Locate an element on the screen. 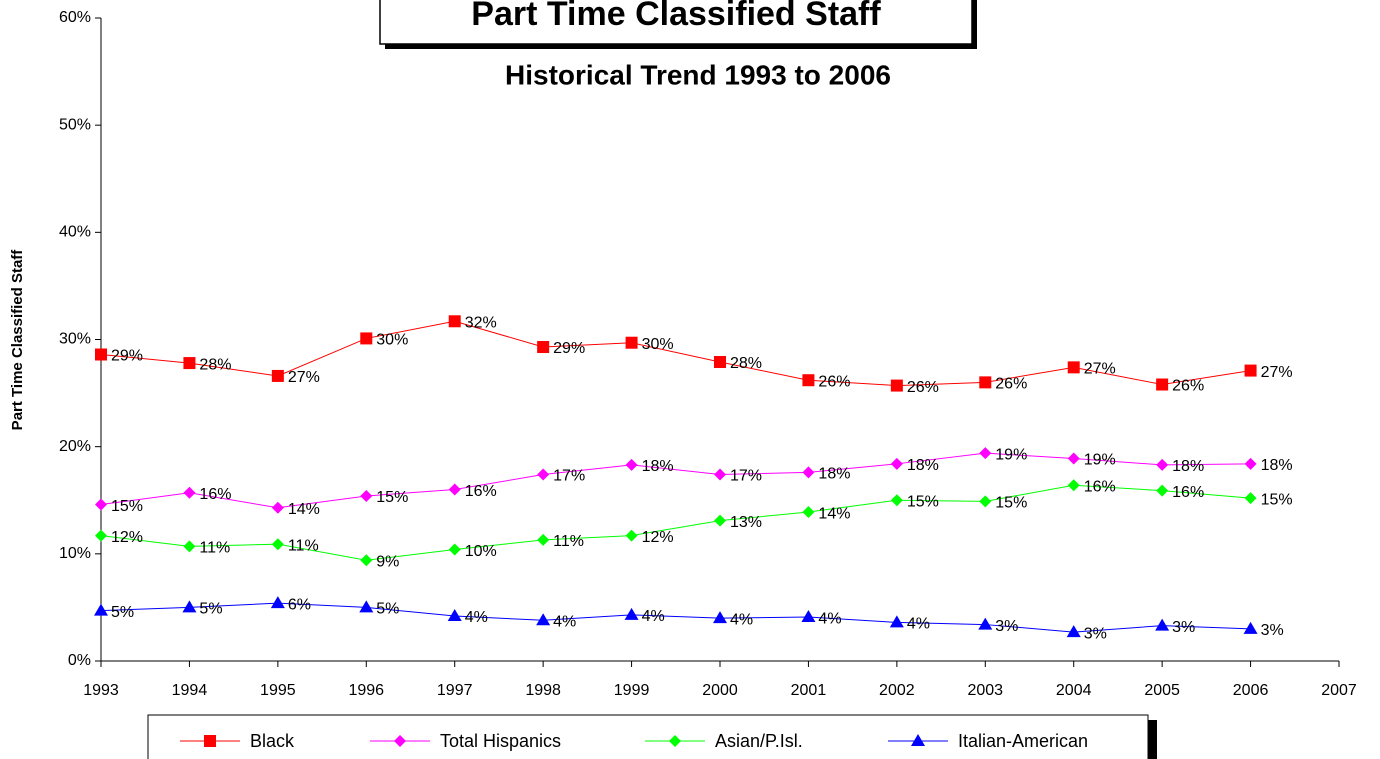 This screenshot has width=1380, height=759. data-label: 30% is located at coordinates (658, 344).